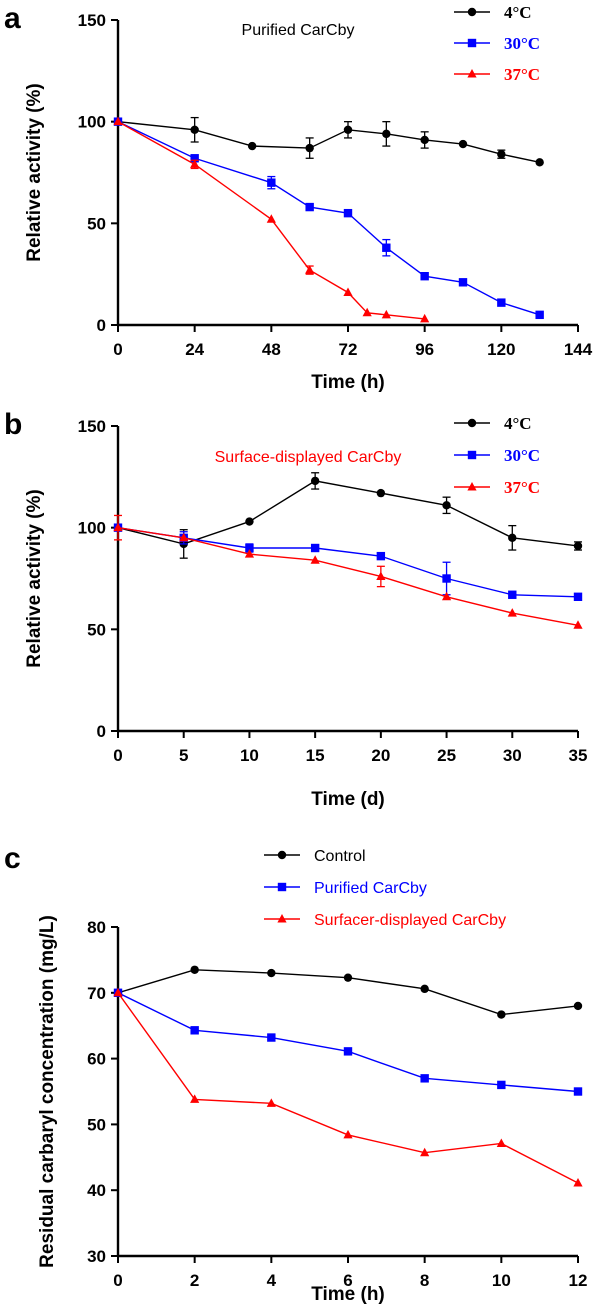 Image resolution: width=597 pixels, height=1308 pixels. Describe the element at coordinates (348, 349) in the screenshot. I see `x-tick-label: 72` at that location.